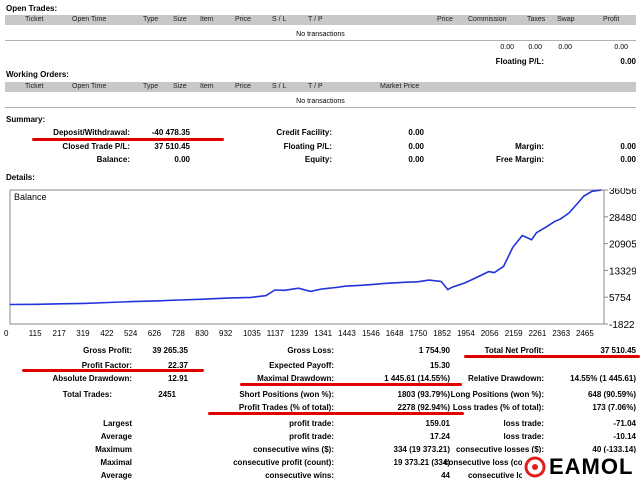 The height and width of the screenshot is (480, 640). What do you see at coordinates (107, 350) in the screenshot?
I see `gross-profit-label: Gross Profit:` at bounding box center [107, 350].